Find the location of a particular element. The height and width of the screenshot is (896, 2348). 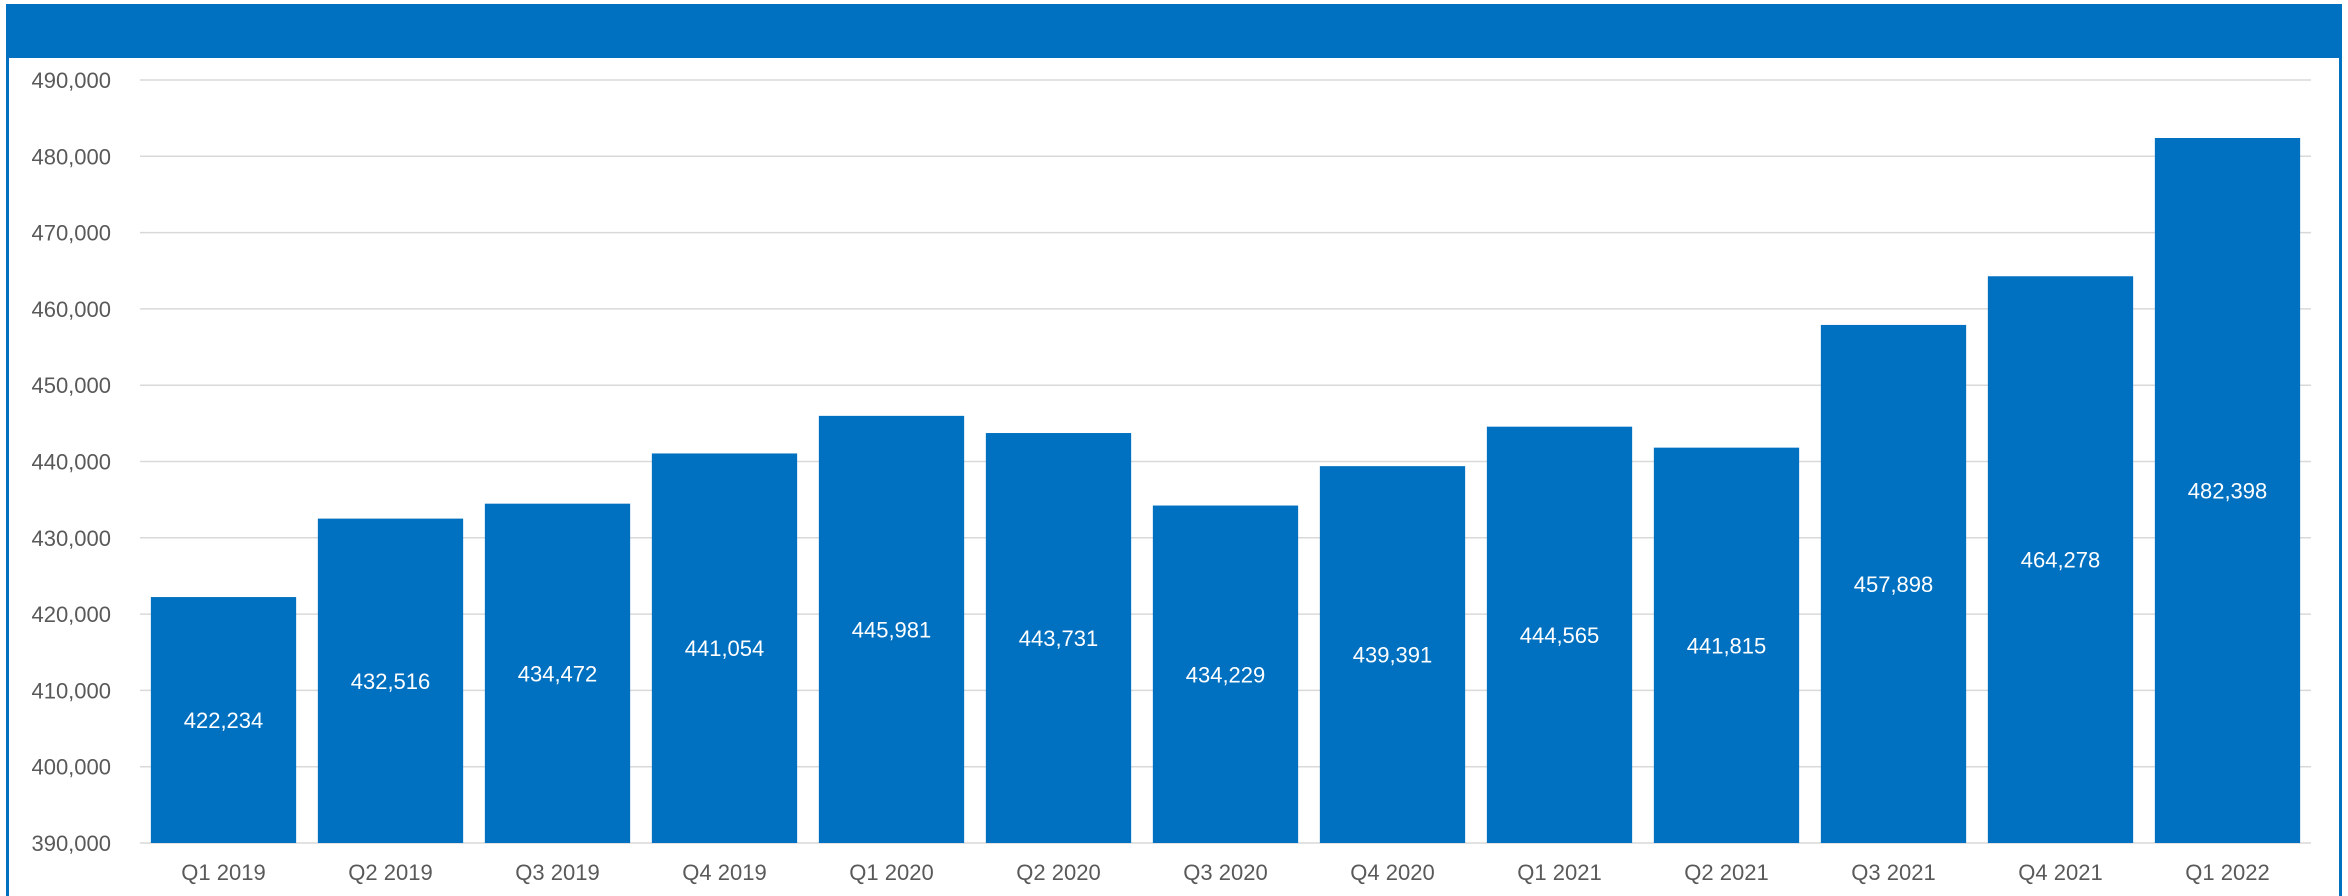

y-tick-label: 440,000 is located at coordinates (71, 462).